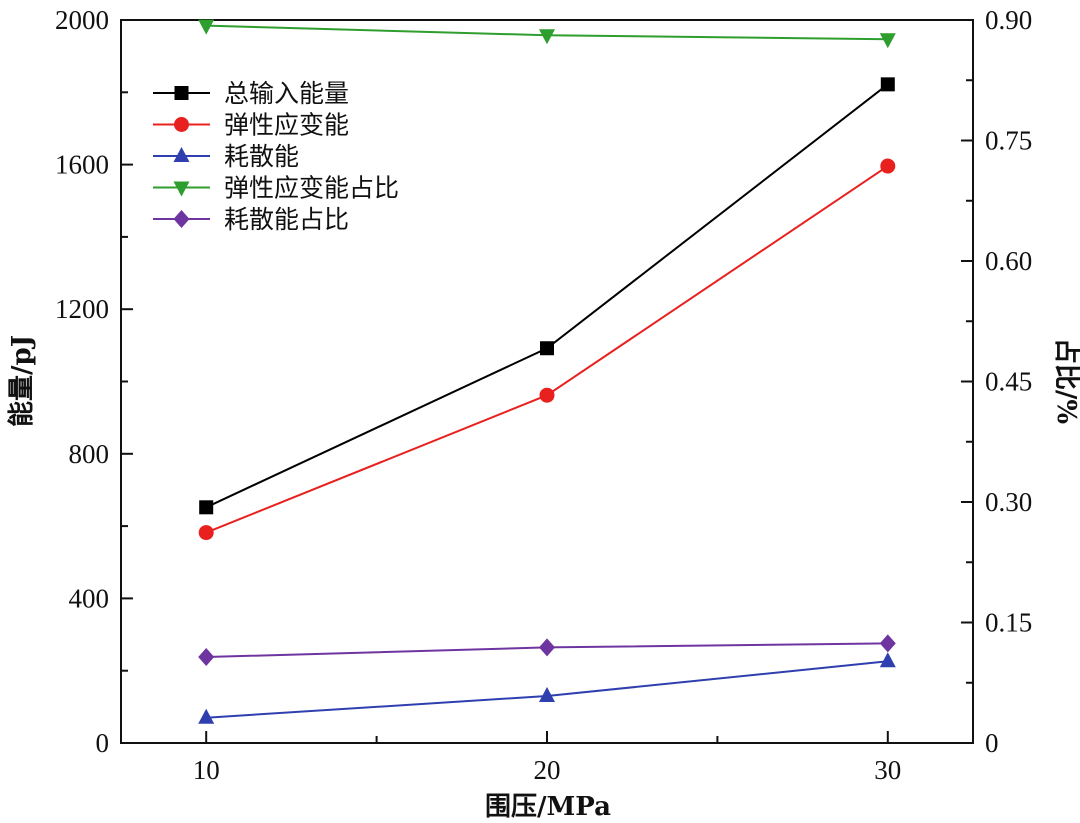 The height and width of the screenshot is (823, 1080). I want to click on left-y-tick-label: 1200, so click(82, 309).